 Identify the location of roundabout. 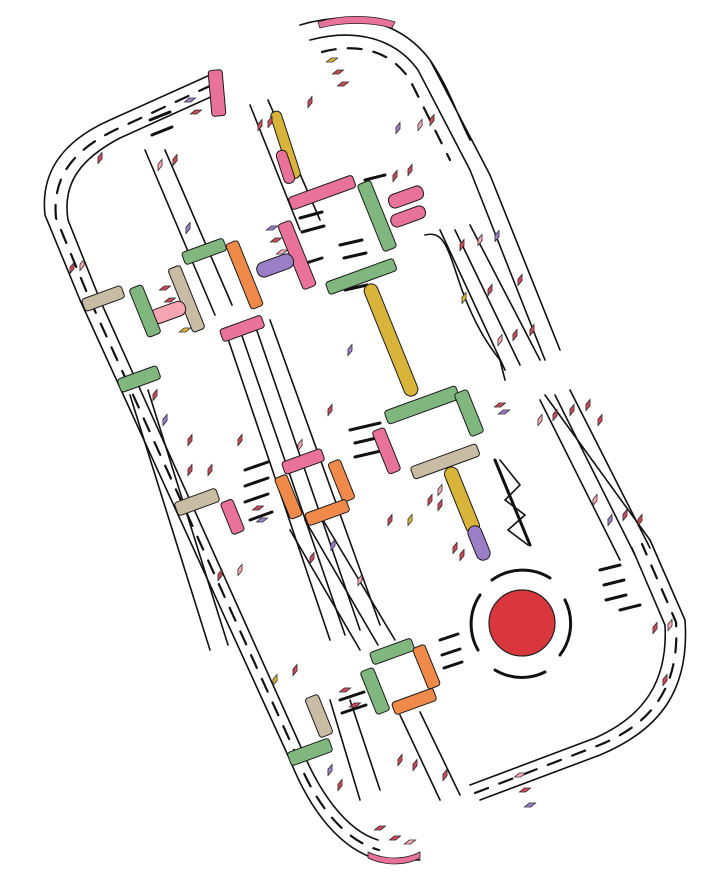
(521, 623).